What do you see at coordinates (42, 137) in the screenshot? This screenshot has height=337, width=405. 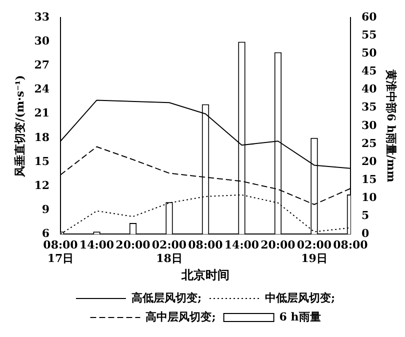 I see `y-tick-label: 18` at bounding box center [42, 137].